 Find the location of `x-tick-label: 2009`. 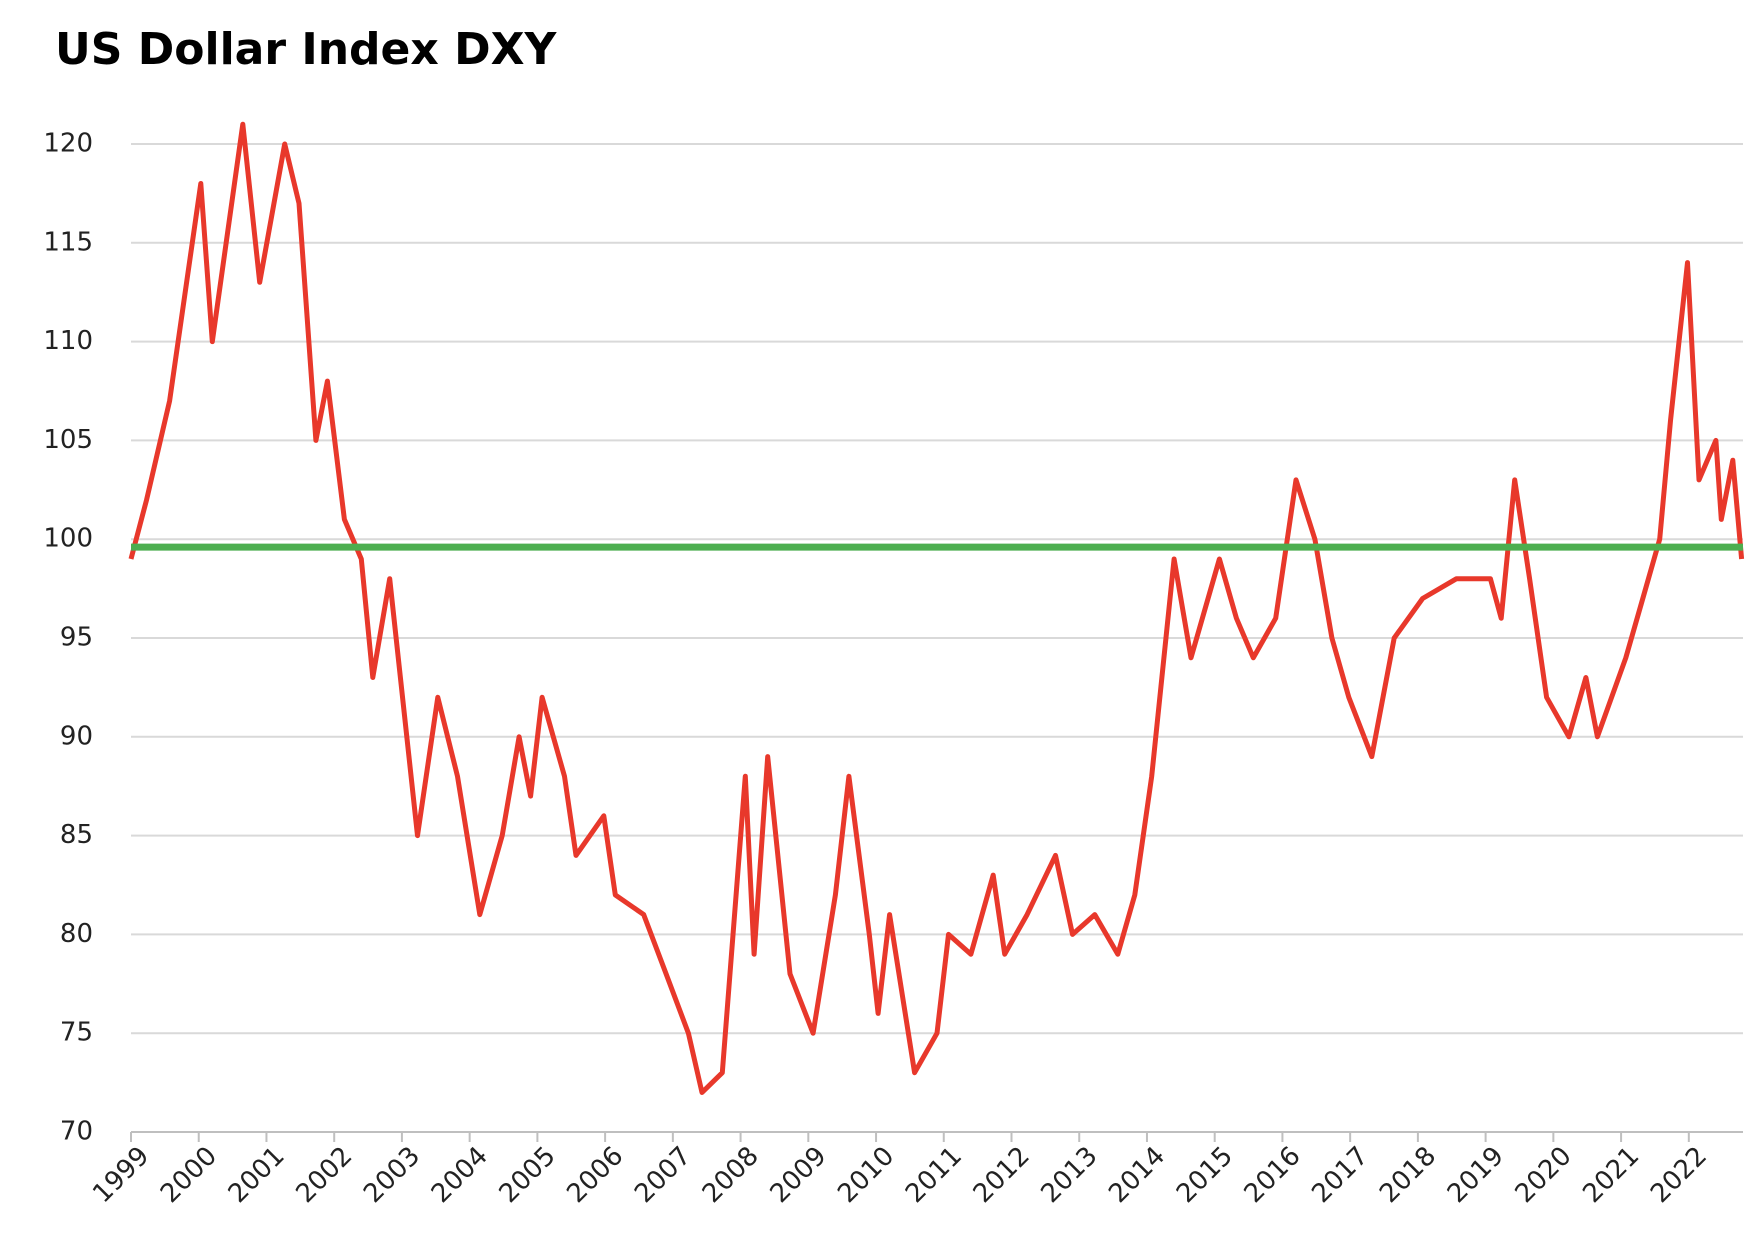

x-tick-label: 2009 is located at coordinates (799, 1175).